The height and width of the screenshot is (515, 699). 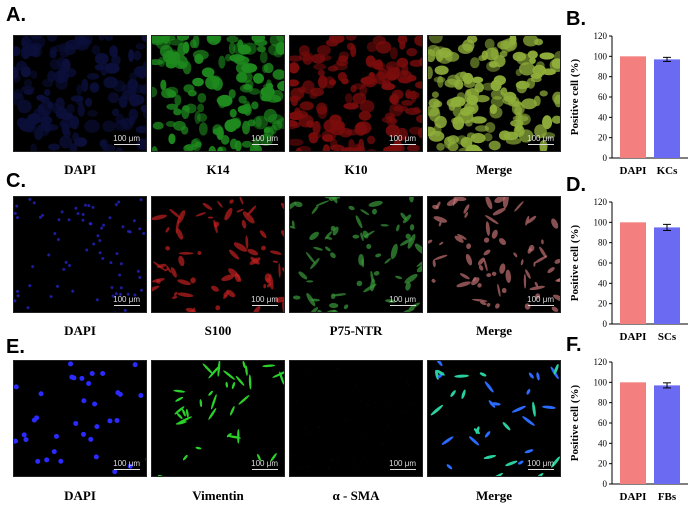 I want to click on micrograph-label: Vimentin, so click(x=218, y=495).